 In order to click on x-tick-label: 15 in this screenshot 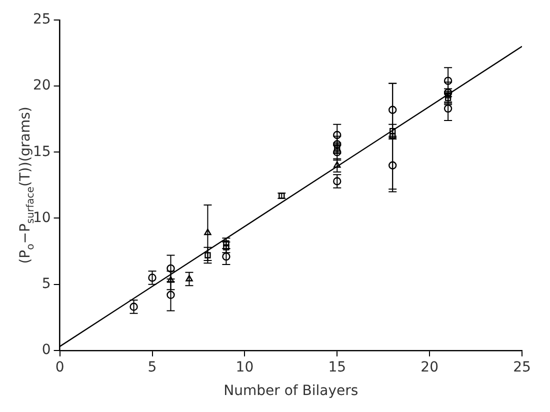, I will do `click(337, 367)`.